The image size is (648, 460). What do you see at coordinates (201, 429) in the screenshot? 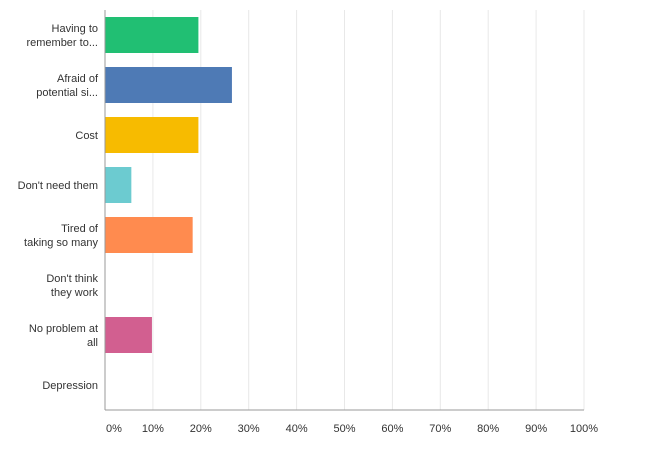
I see `x-tick-label: 20%` at bounding box center [201, 429].